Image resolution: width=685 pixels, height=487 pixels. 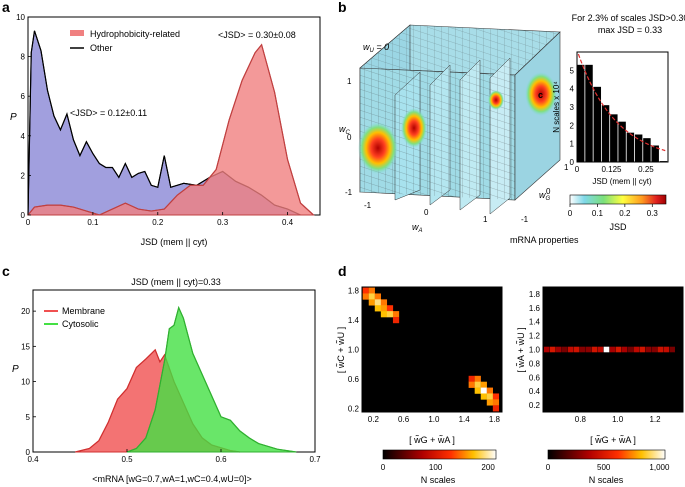 I want to click on inset-fit-line, so click(x=621, y=102).